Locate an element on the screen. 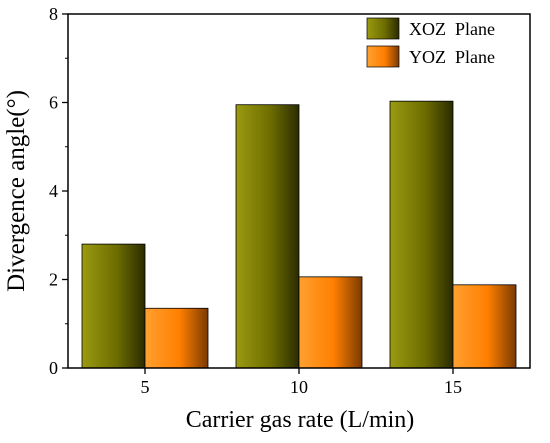  legend-swatch-yoz is located at coordinates (383, 56).